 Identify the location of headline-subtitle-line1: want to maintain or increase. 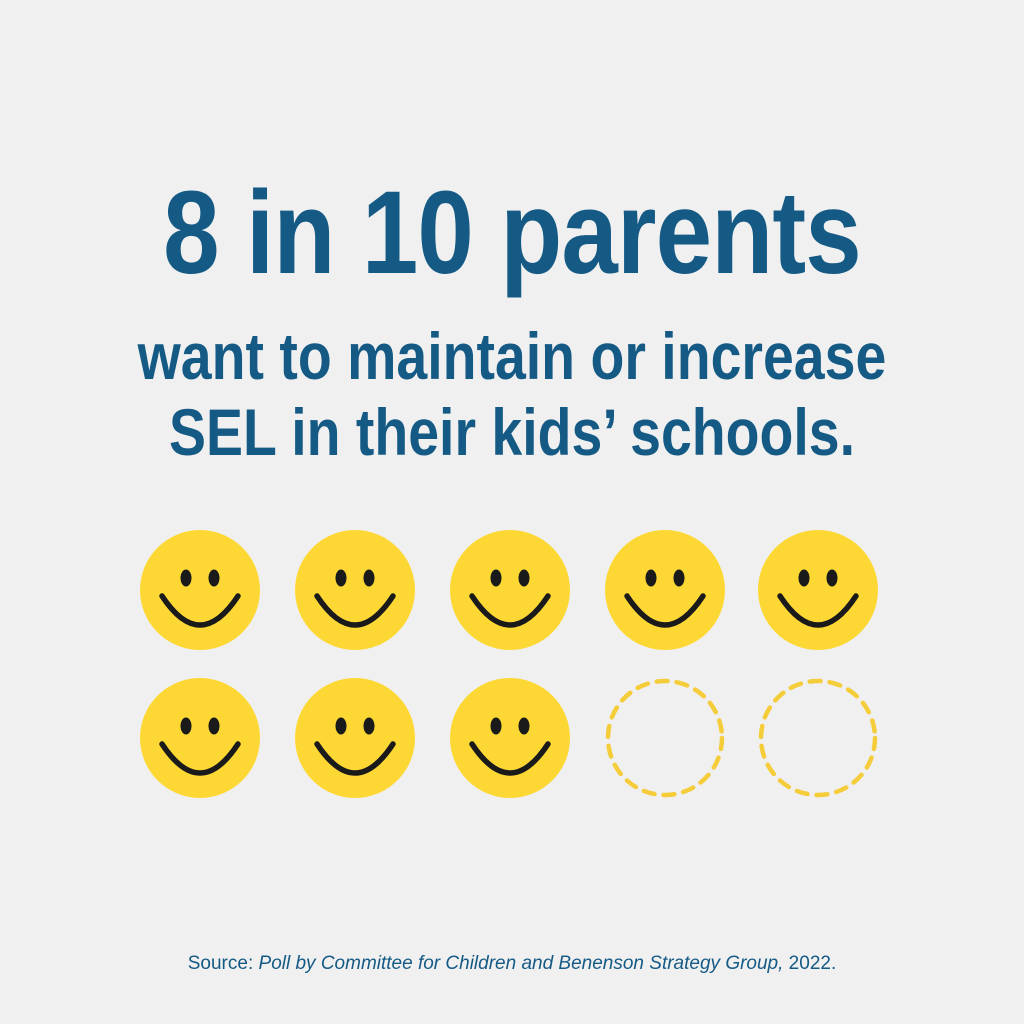
(512, 356).